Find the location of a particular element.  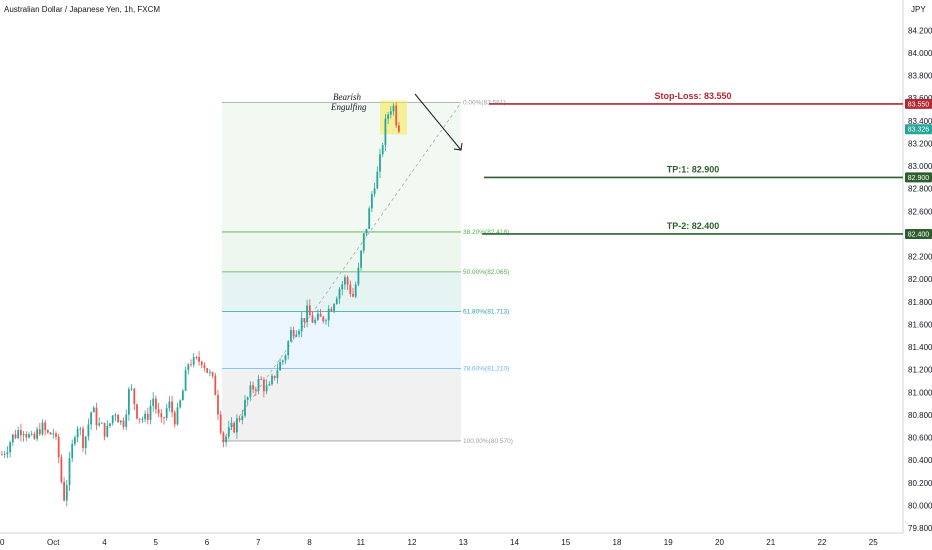

time-tick-label: 20 is located at coordinates (719, 542).